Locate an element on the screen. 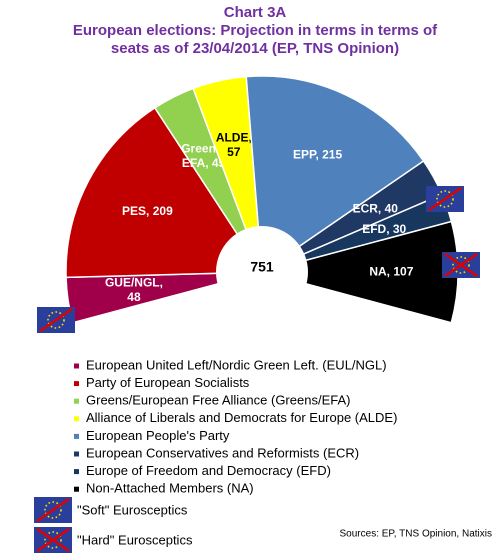 This screenshot has height=560, width=500. slice-label: ALDE, 57 is located at coordinates (234, 145).